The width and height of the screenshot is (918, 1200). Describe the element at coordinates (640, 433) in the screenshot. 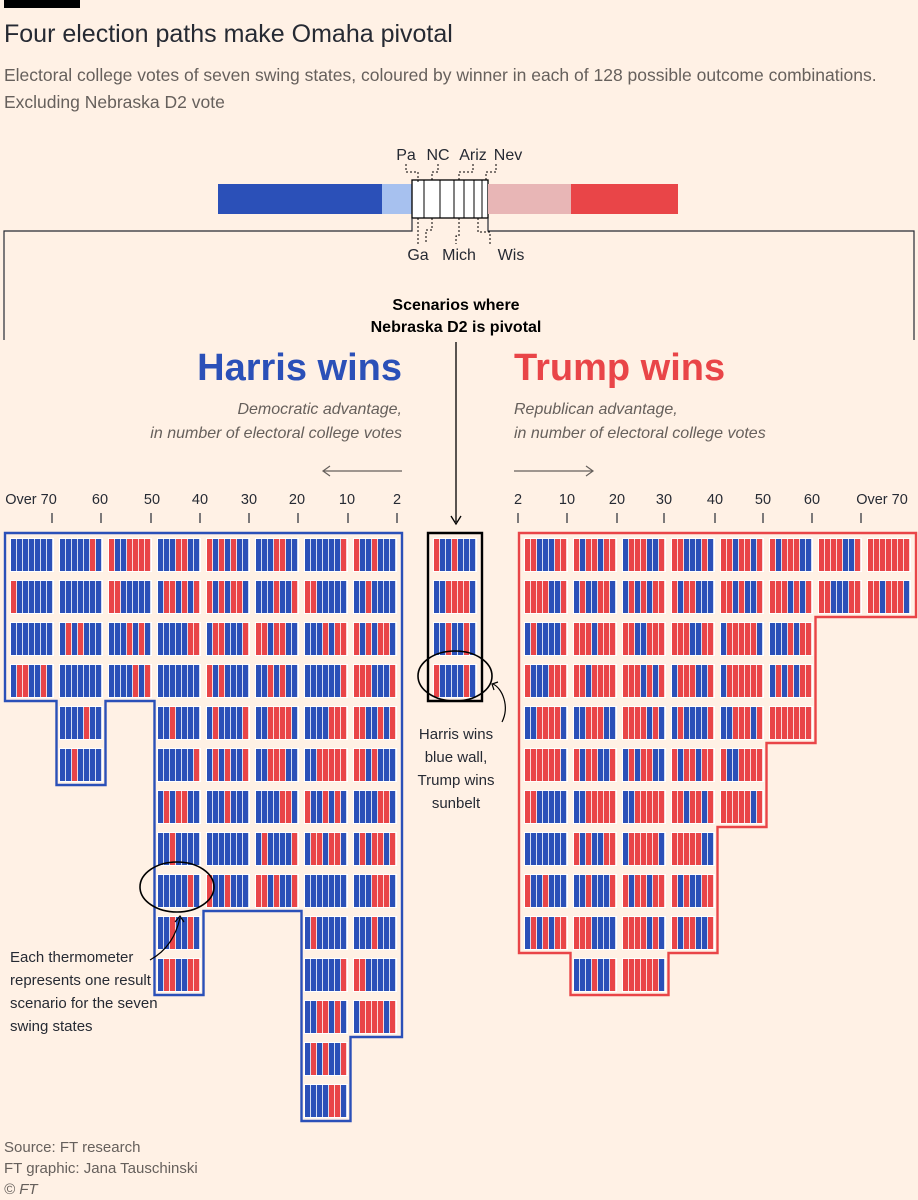

I see `trump-subtitle-line2: in number of electoral college votes` at that location.